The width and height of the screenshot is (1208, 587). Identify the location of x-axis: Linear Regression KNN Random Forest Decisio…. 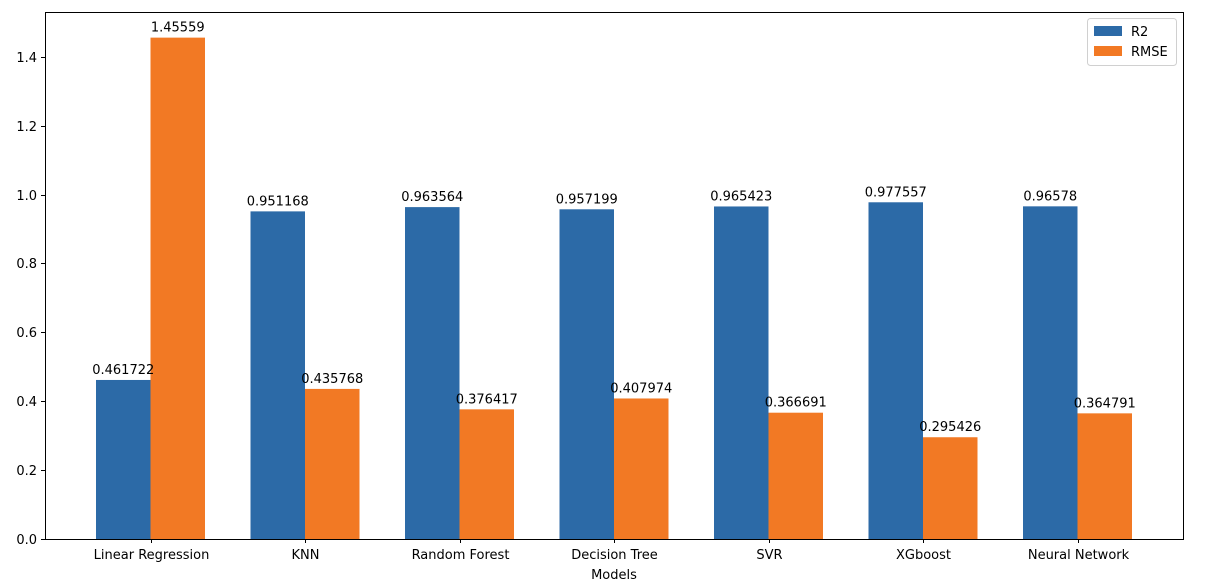
(612, 551).